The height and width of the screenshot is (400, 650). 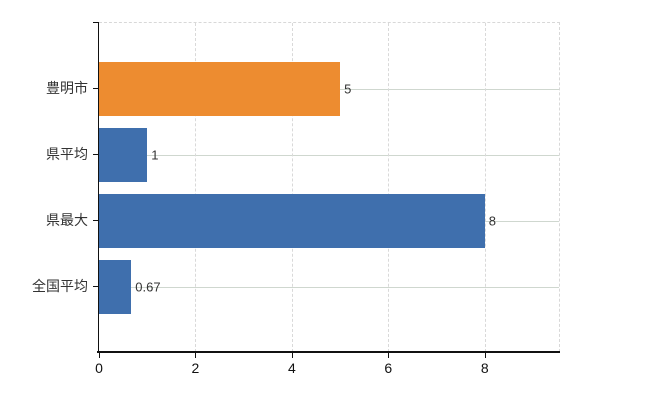 What do you see at coordinates (155, 155) in the screenshot?
I see `bar-value-label: 1` at bounding box center [155, 155].